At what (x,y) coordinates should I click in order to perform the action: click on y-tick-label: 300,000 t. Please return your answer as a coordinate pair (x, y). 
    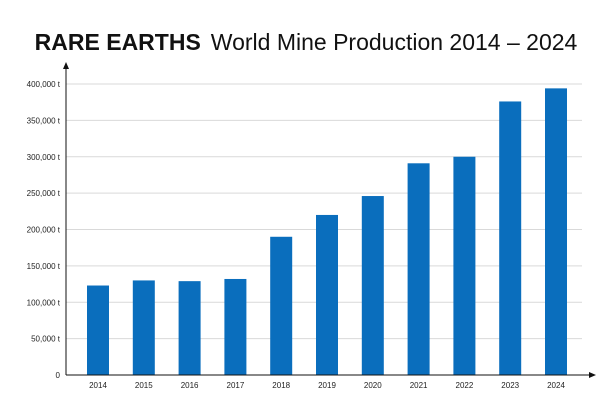
    Looking at the image, I should click on (44, 157).